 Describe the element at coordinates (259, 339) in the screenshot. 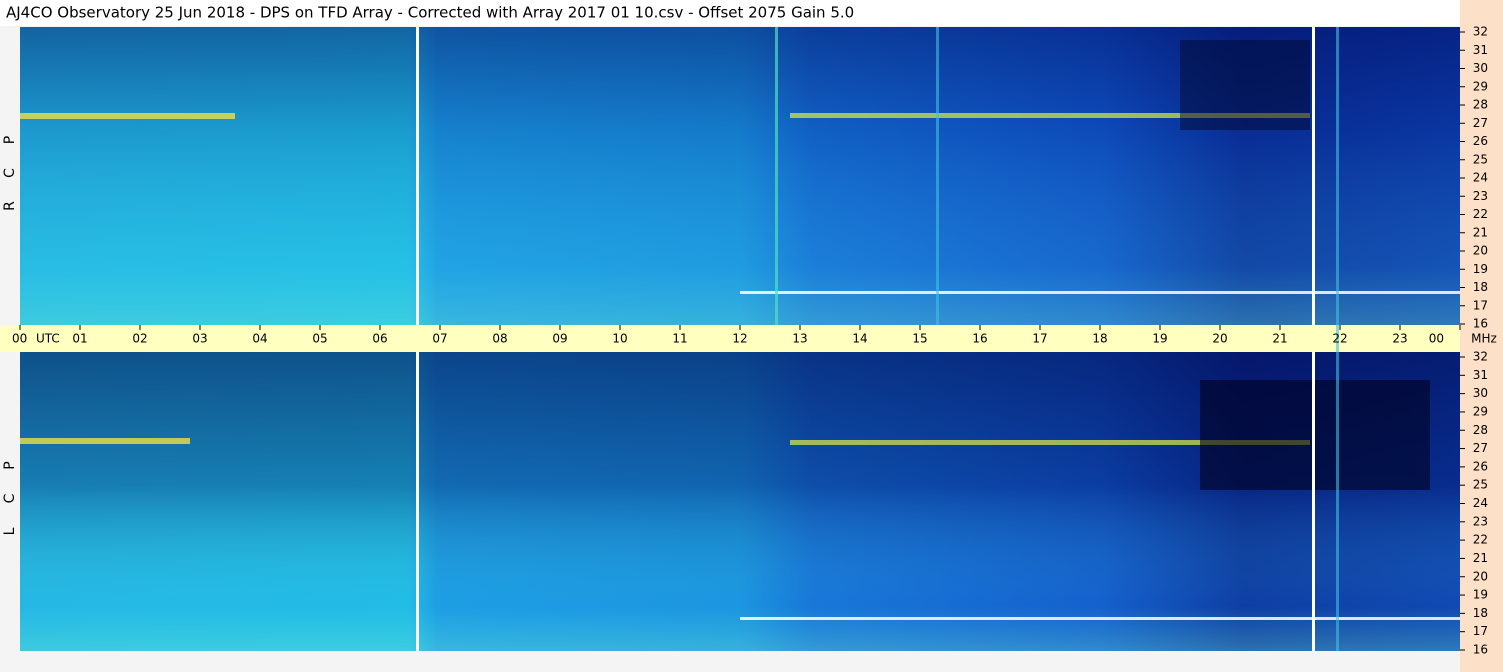

I see `time-tick-label: 04` at that location.